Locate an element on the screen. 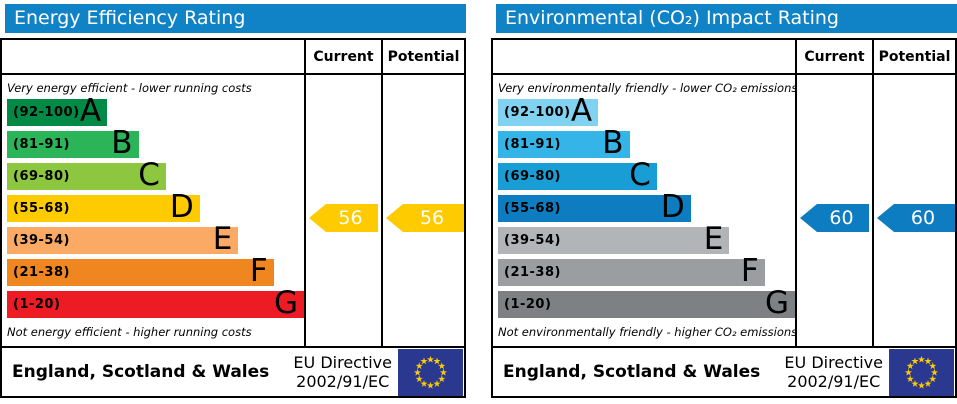  environmental-band-a: (92-100) A is located at coordinates (548, 111).